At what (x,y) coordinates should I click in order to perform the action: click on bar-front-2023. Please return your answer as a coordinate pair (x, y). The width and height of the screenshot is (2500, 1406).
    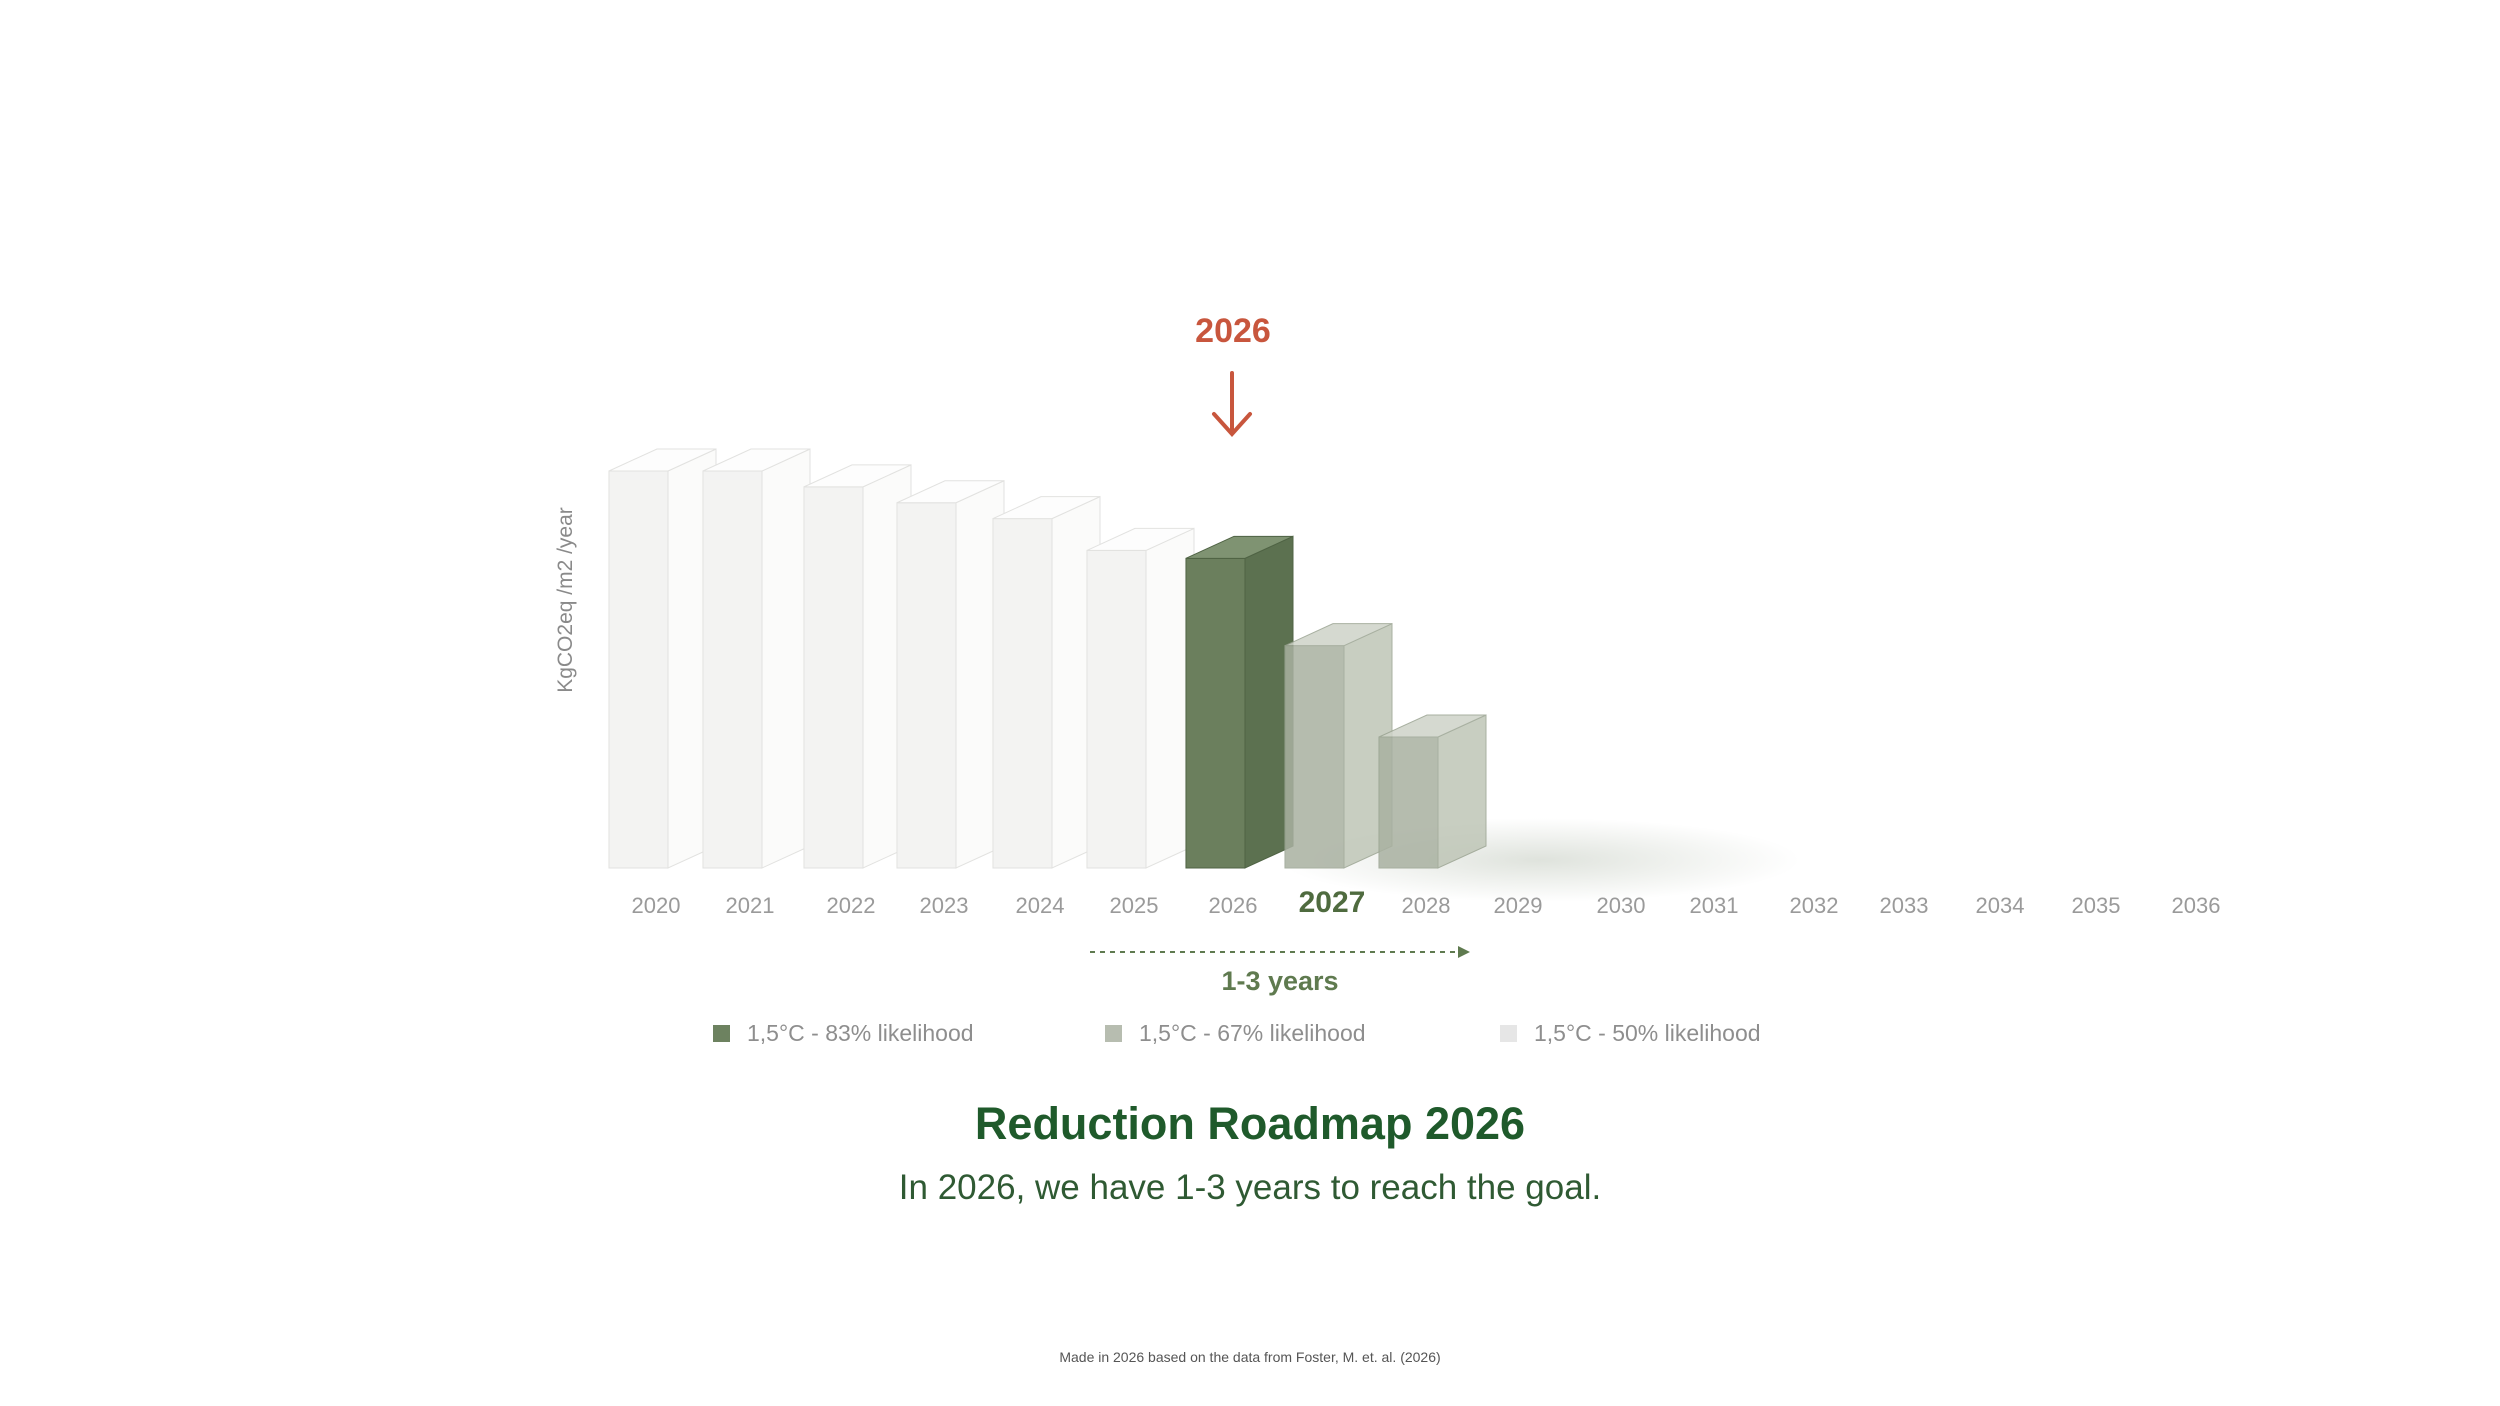
    Looking at the image, I should click on (926, 685).